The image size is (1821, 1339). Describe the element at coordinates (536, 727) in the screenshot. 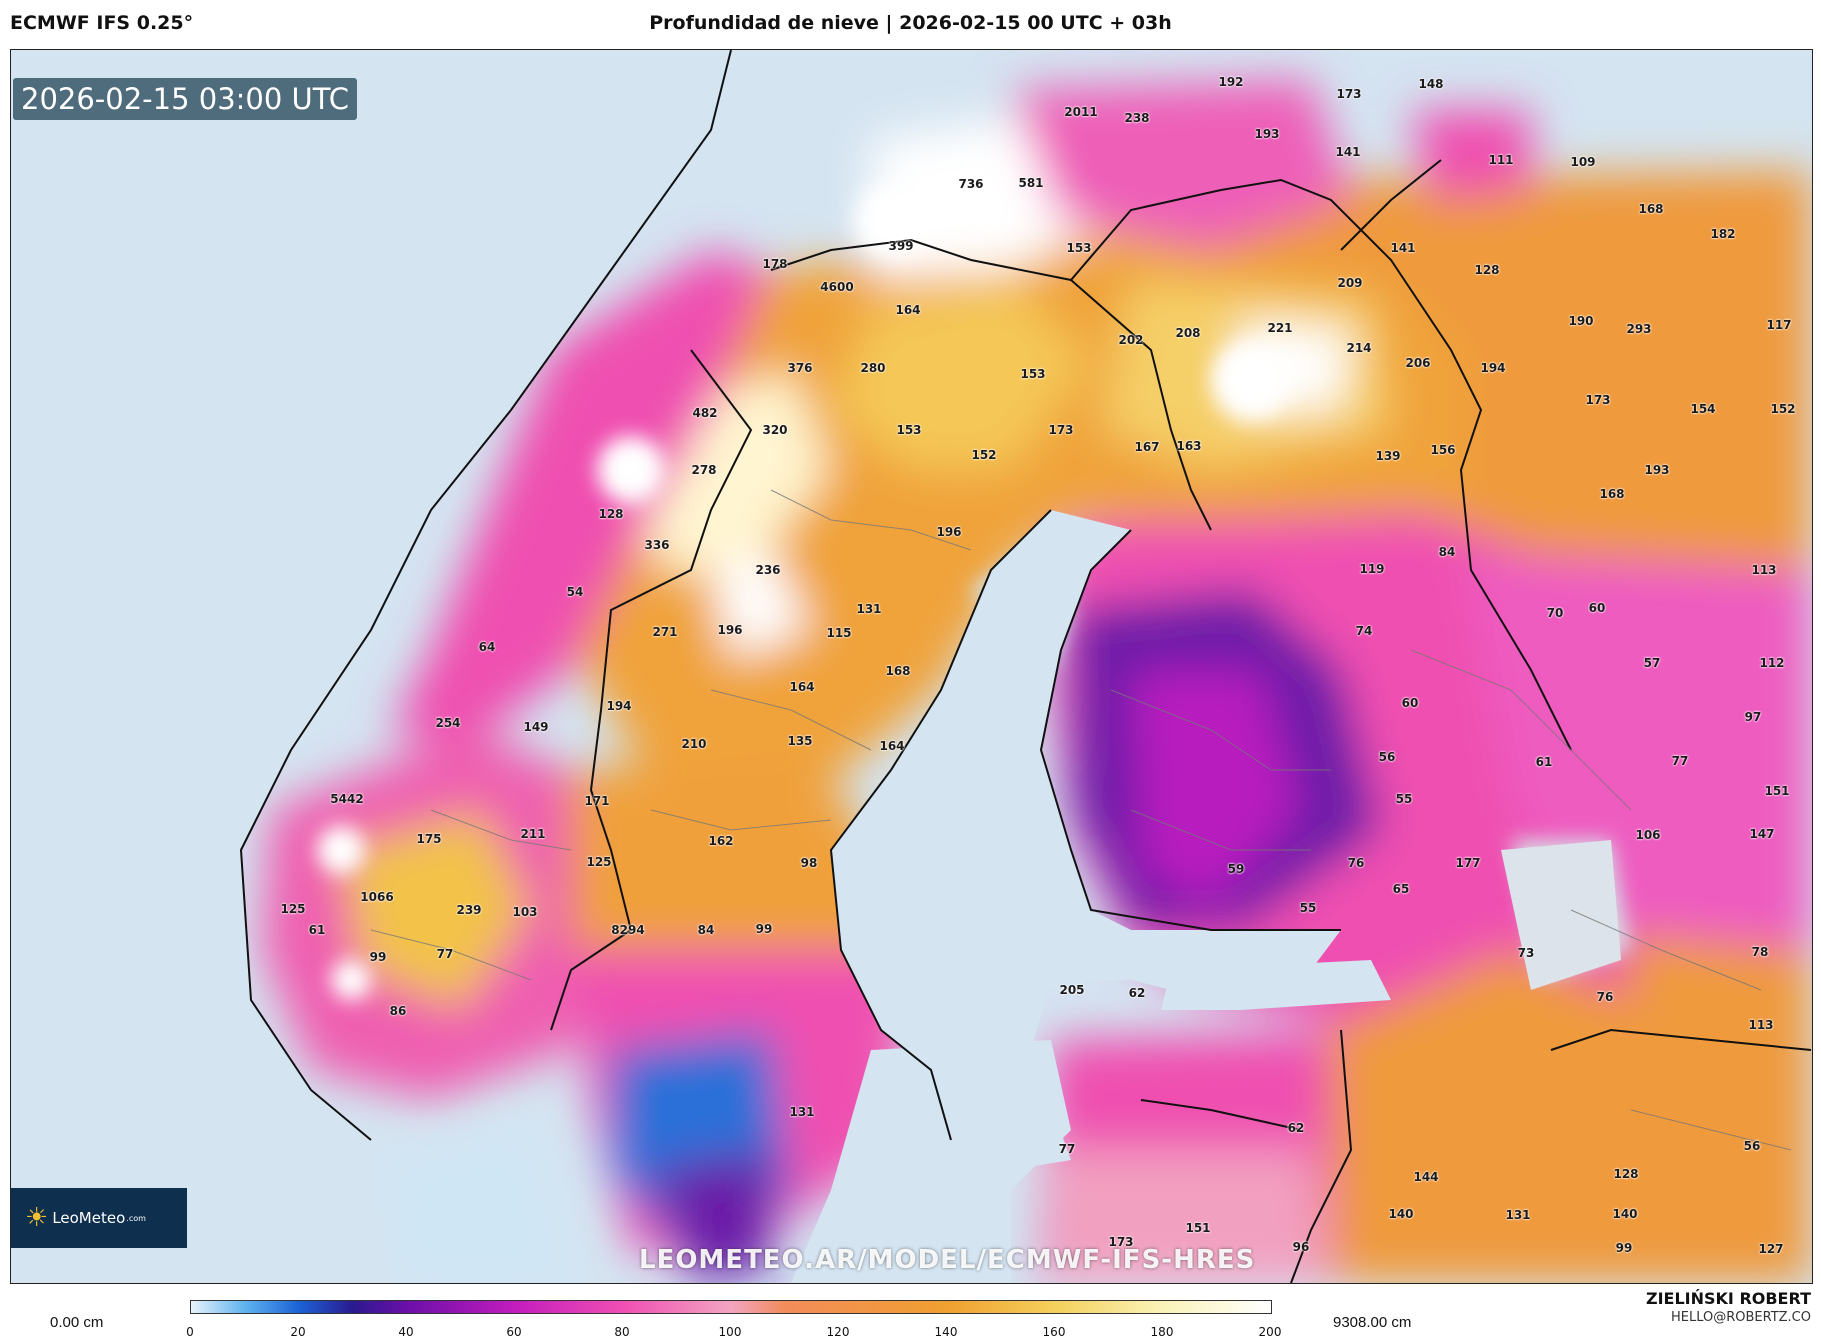

I see `snow-depth-label: 149` at that location.